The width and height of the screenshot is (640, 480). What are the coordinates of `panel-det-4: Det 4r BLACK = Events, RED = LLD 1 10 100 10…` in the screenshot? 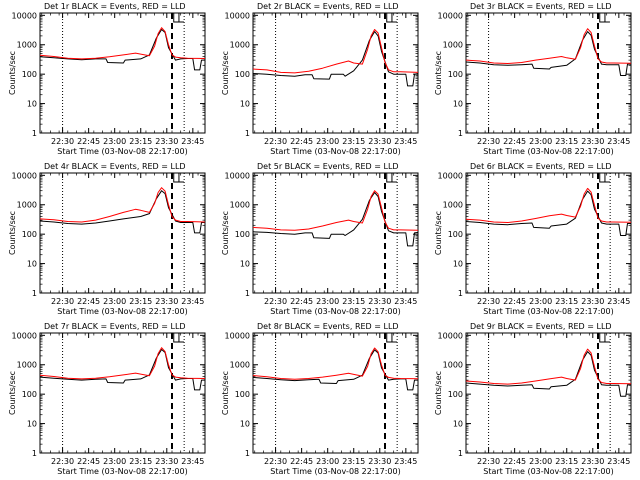 It's located at (107, 239).